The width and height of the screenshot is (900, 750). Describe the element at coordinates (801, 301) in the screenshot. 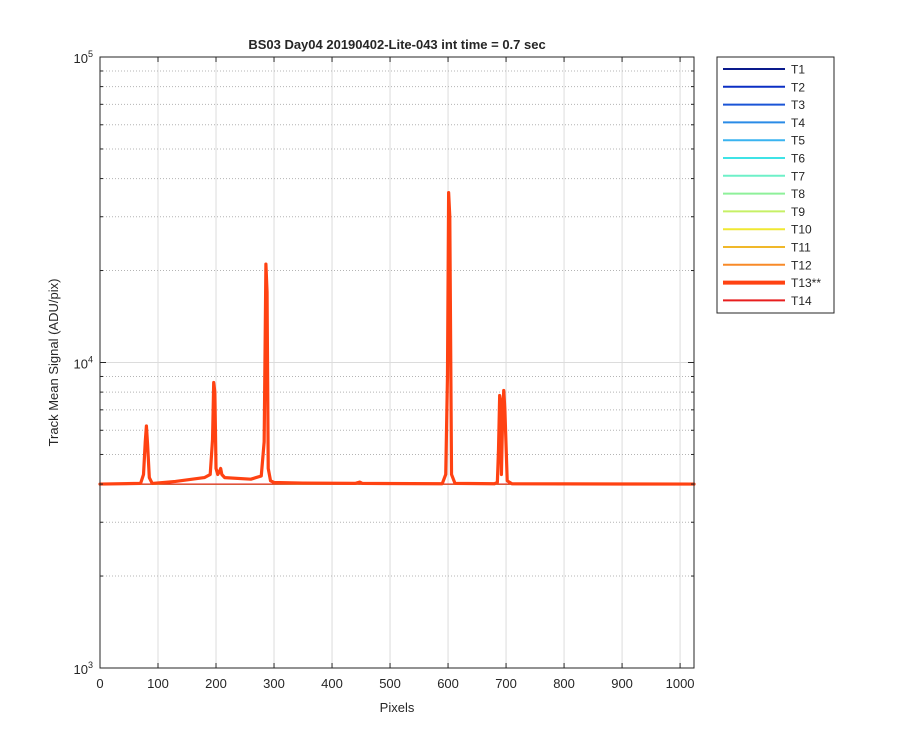

I see `legend-label: T14` at that location.